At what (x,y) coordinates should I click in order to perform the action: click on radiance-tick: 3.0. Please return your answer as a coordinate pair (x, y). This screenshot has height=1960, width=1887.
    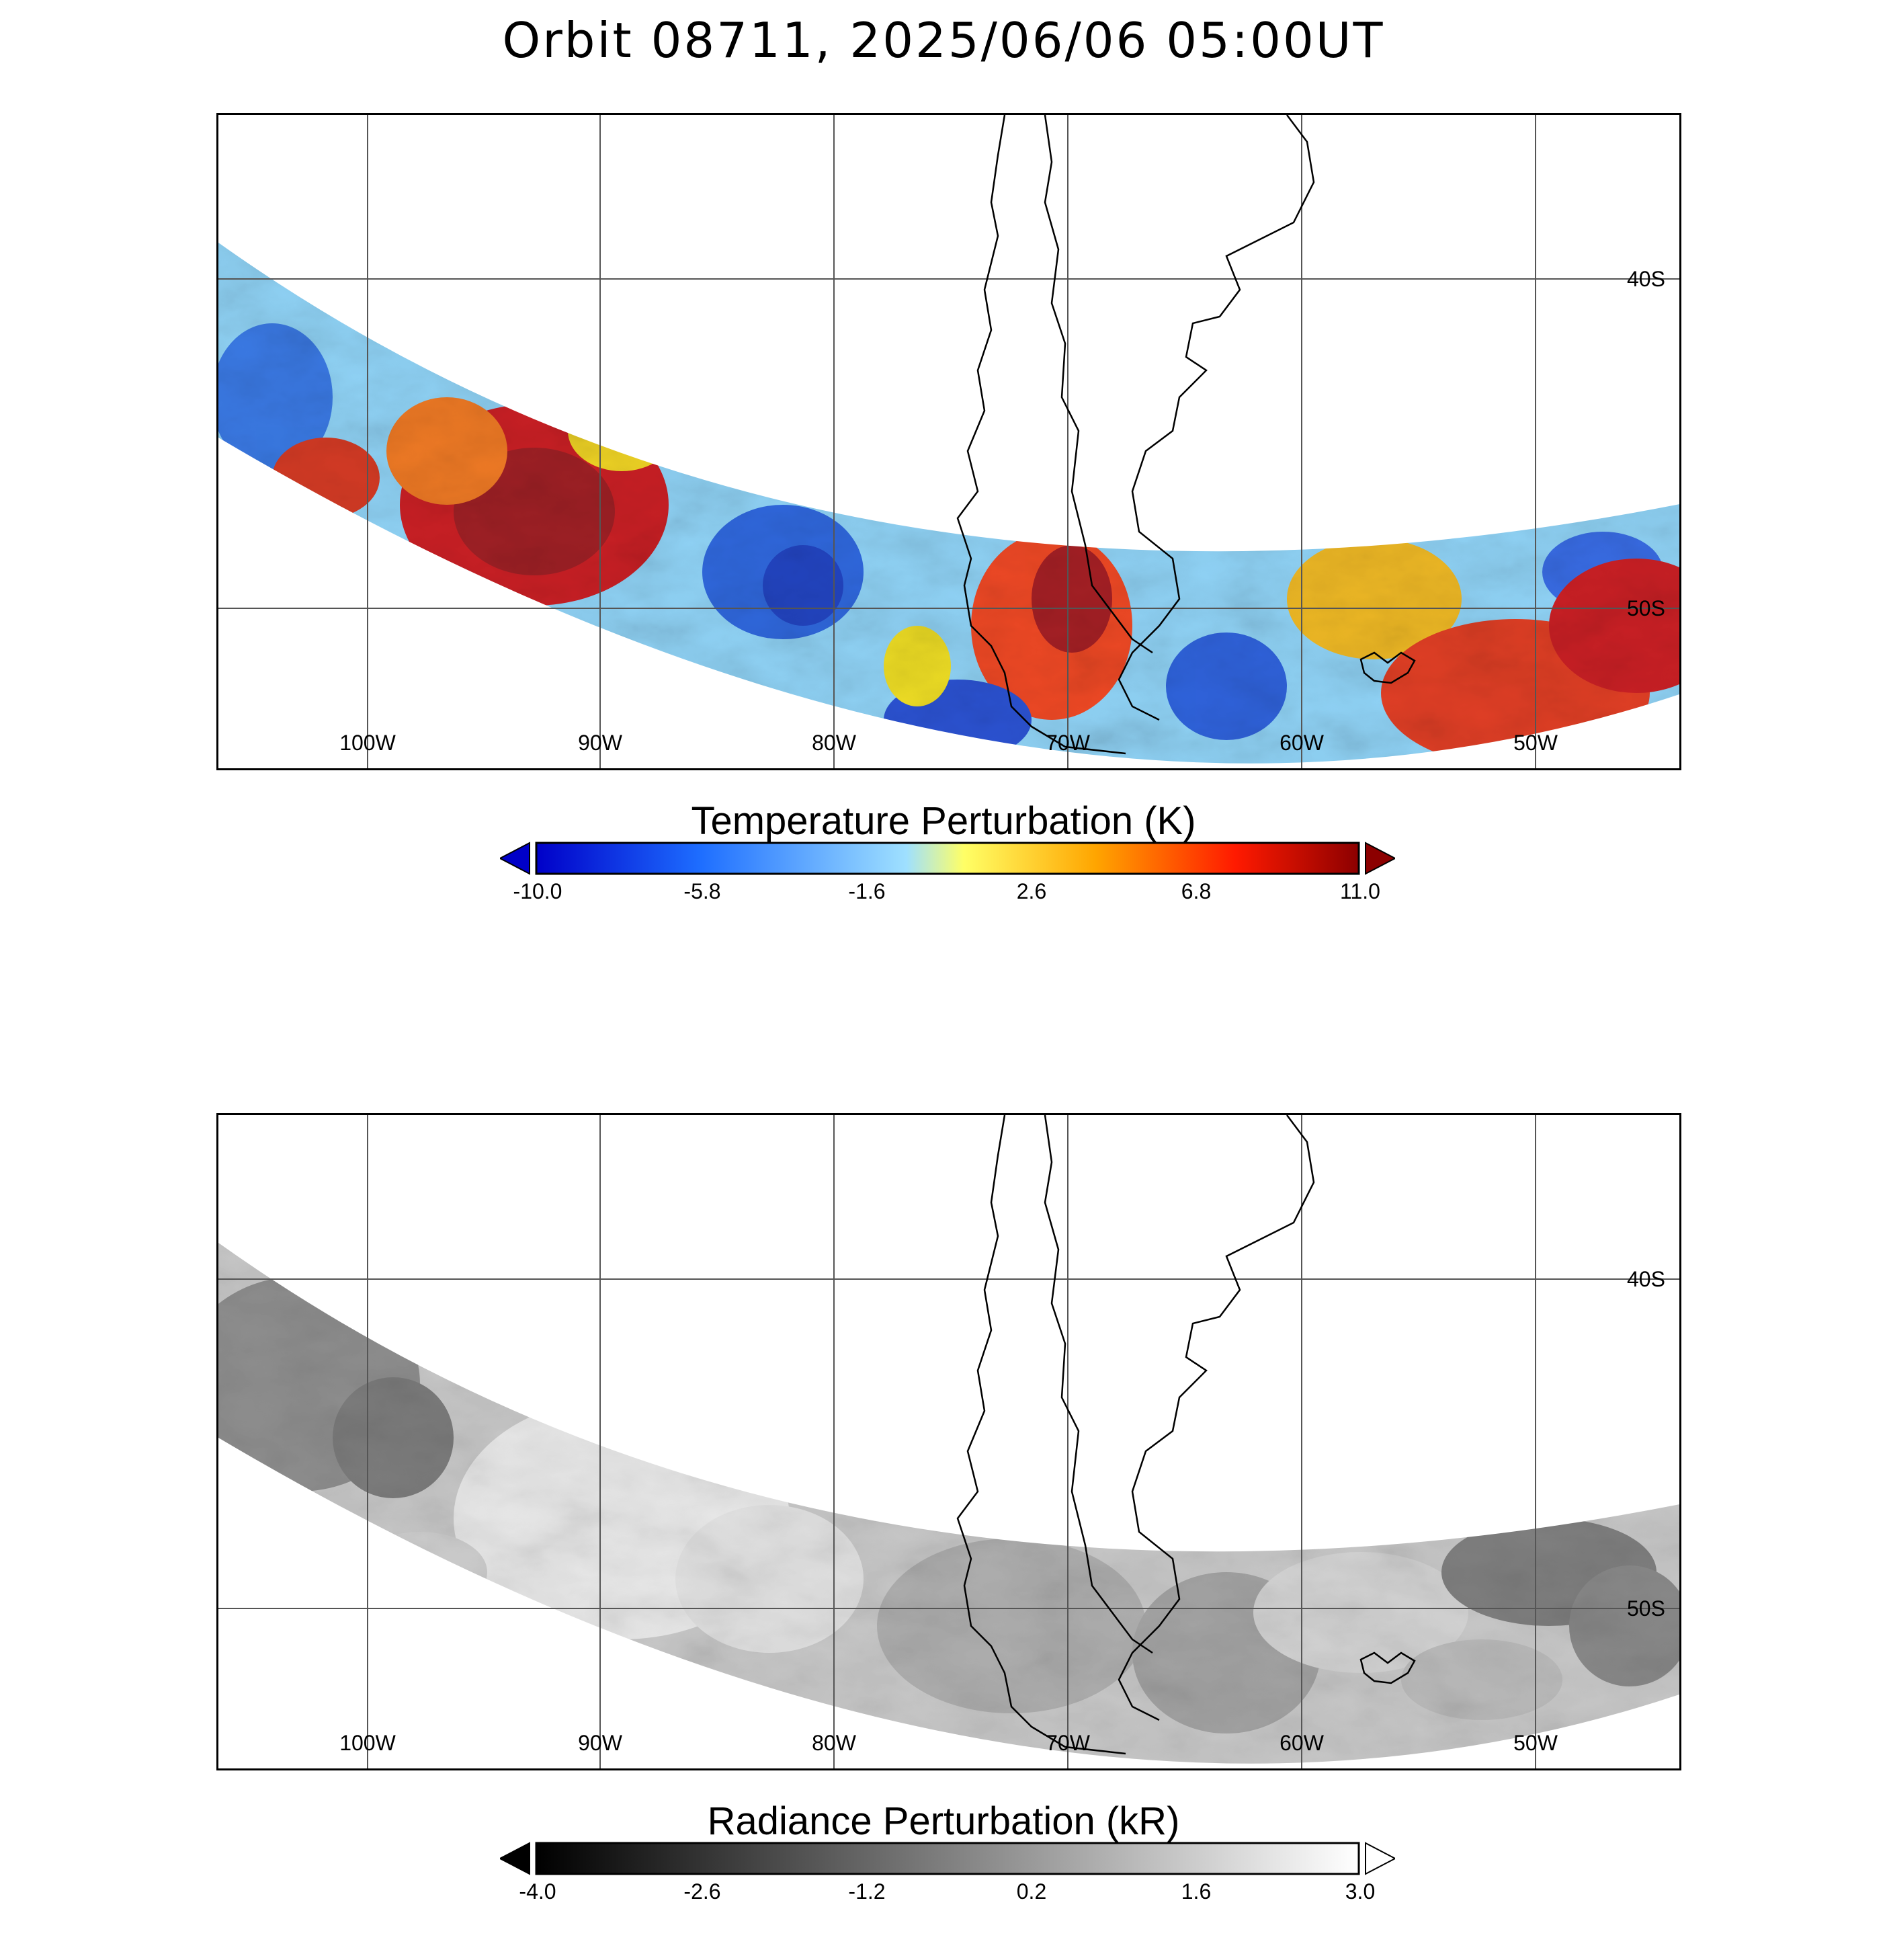
    Looking at the image, I should click on (1360, 1892).